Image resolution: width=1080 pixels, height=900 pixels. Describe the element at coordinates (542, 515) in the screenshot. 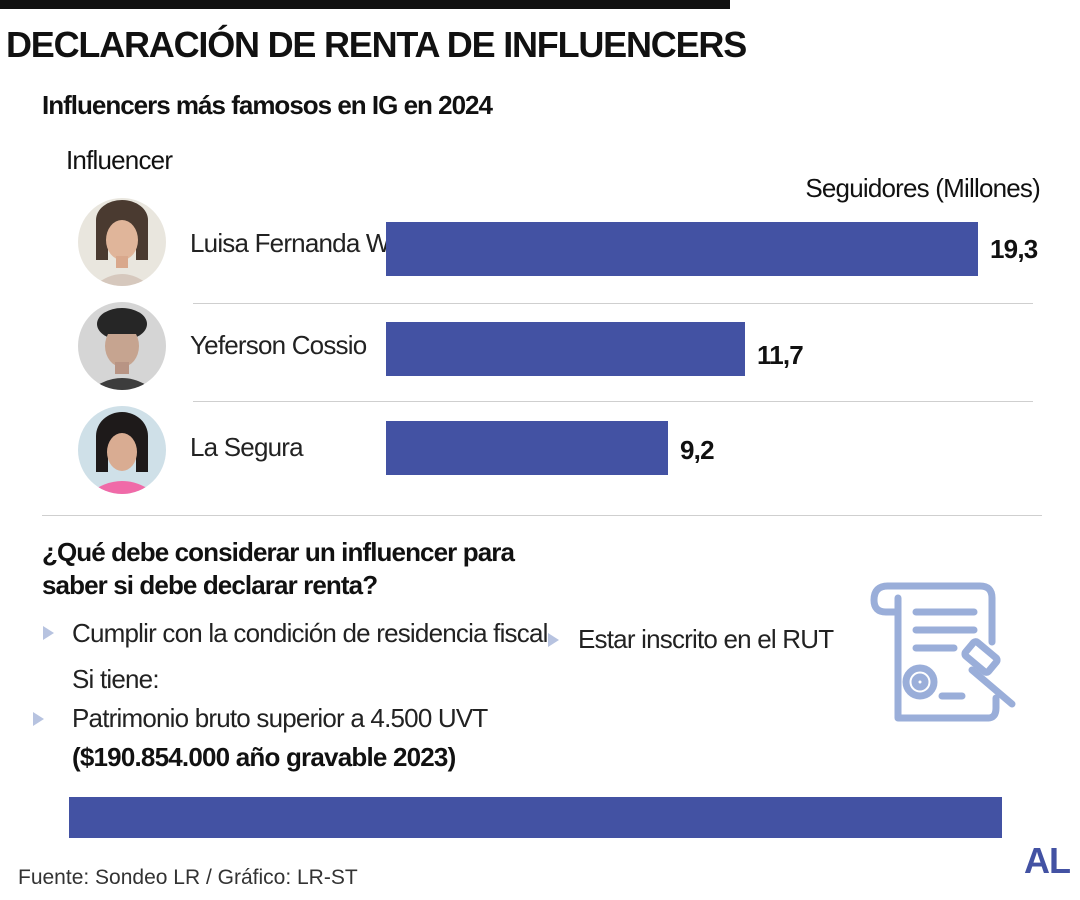

I see `section-divider` at that location.